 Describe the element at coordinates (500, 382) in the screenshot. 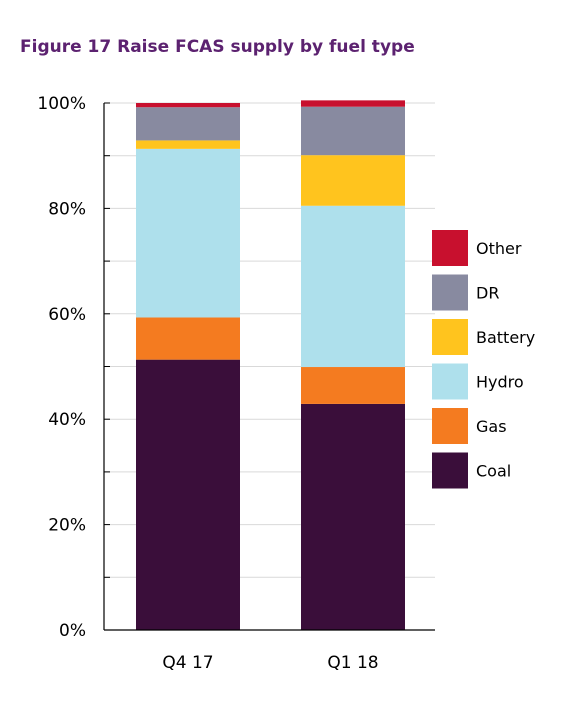

I see `legend-label-hydro: Hydro` at that location.